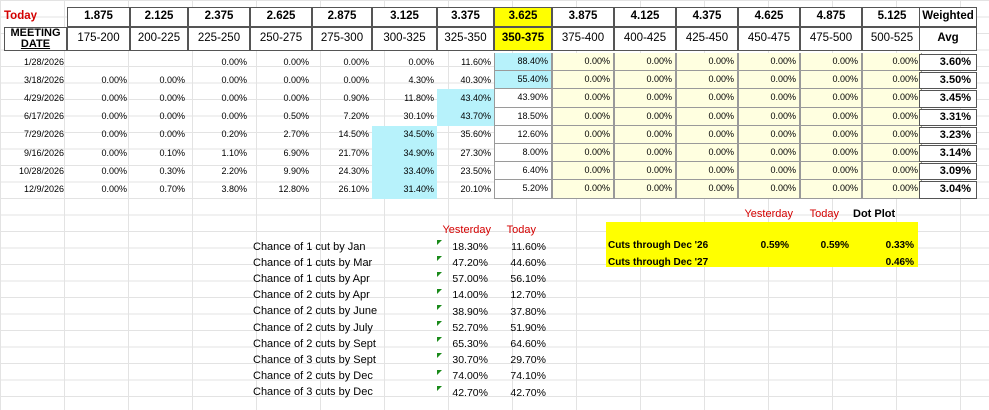 The image size is (989, 410). I want to click on cuts-today-header: Today, so click(521, 229).